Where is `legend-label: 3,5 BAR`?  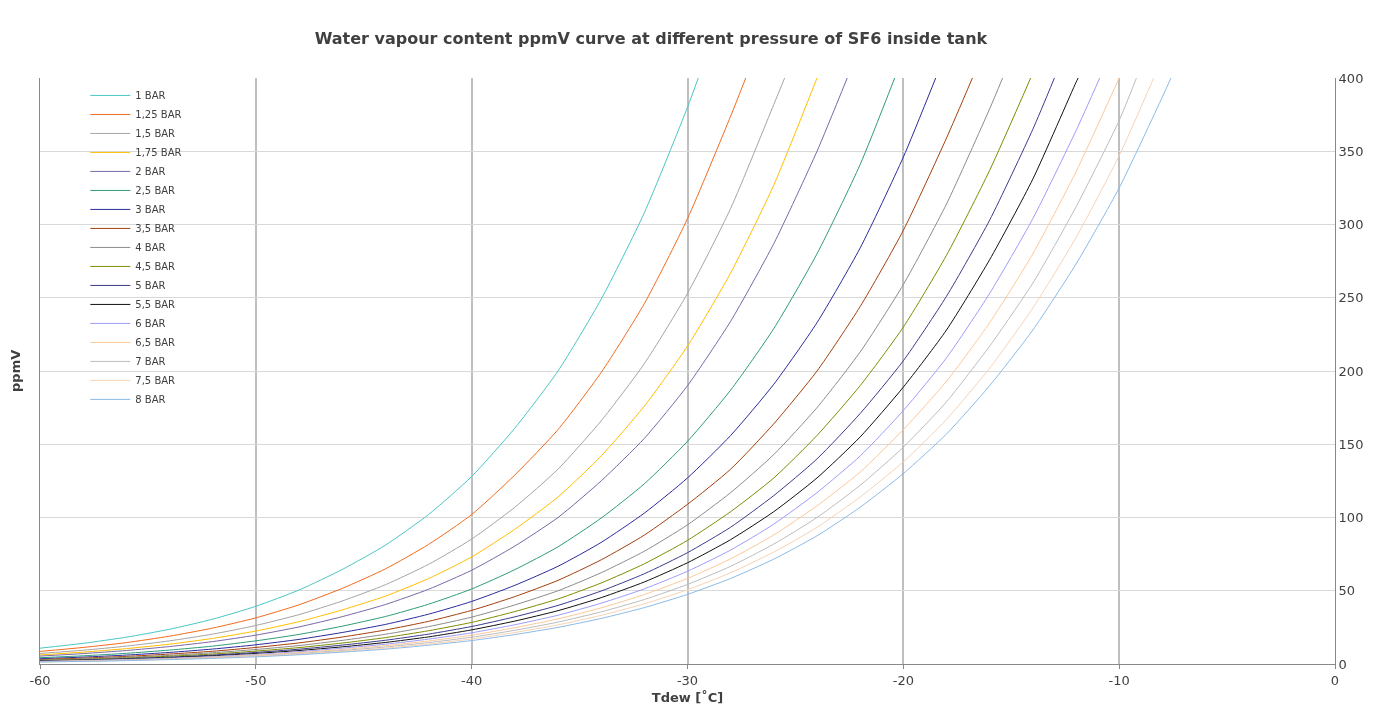 legend-label: 3,5 BAR is located at coordinates (155, 229).